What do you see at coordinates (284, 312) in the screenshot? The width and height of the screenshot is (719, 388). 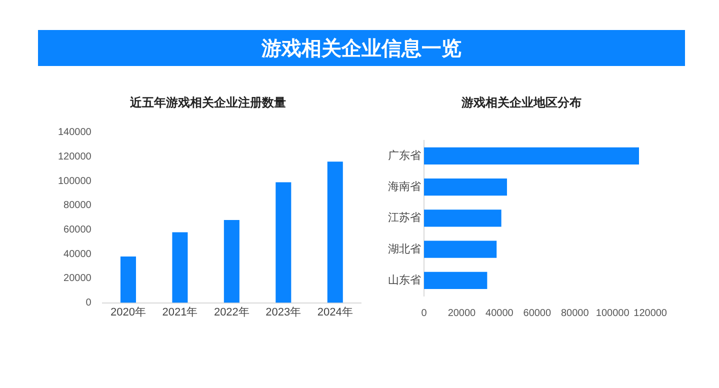 I see `x-tick-label: 2023年` at bounding box center [284, 312].